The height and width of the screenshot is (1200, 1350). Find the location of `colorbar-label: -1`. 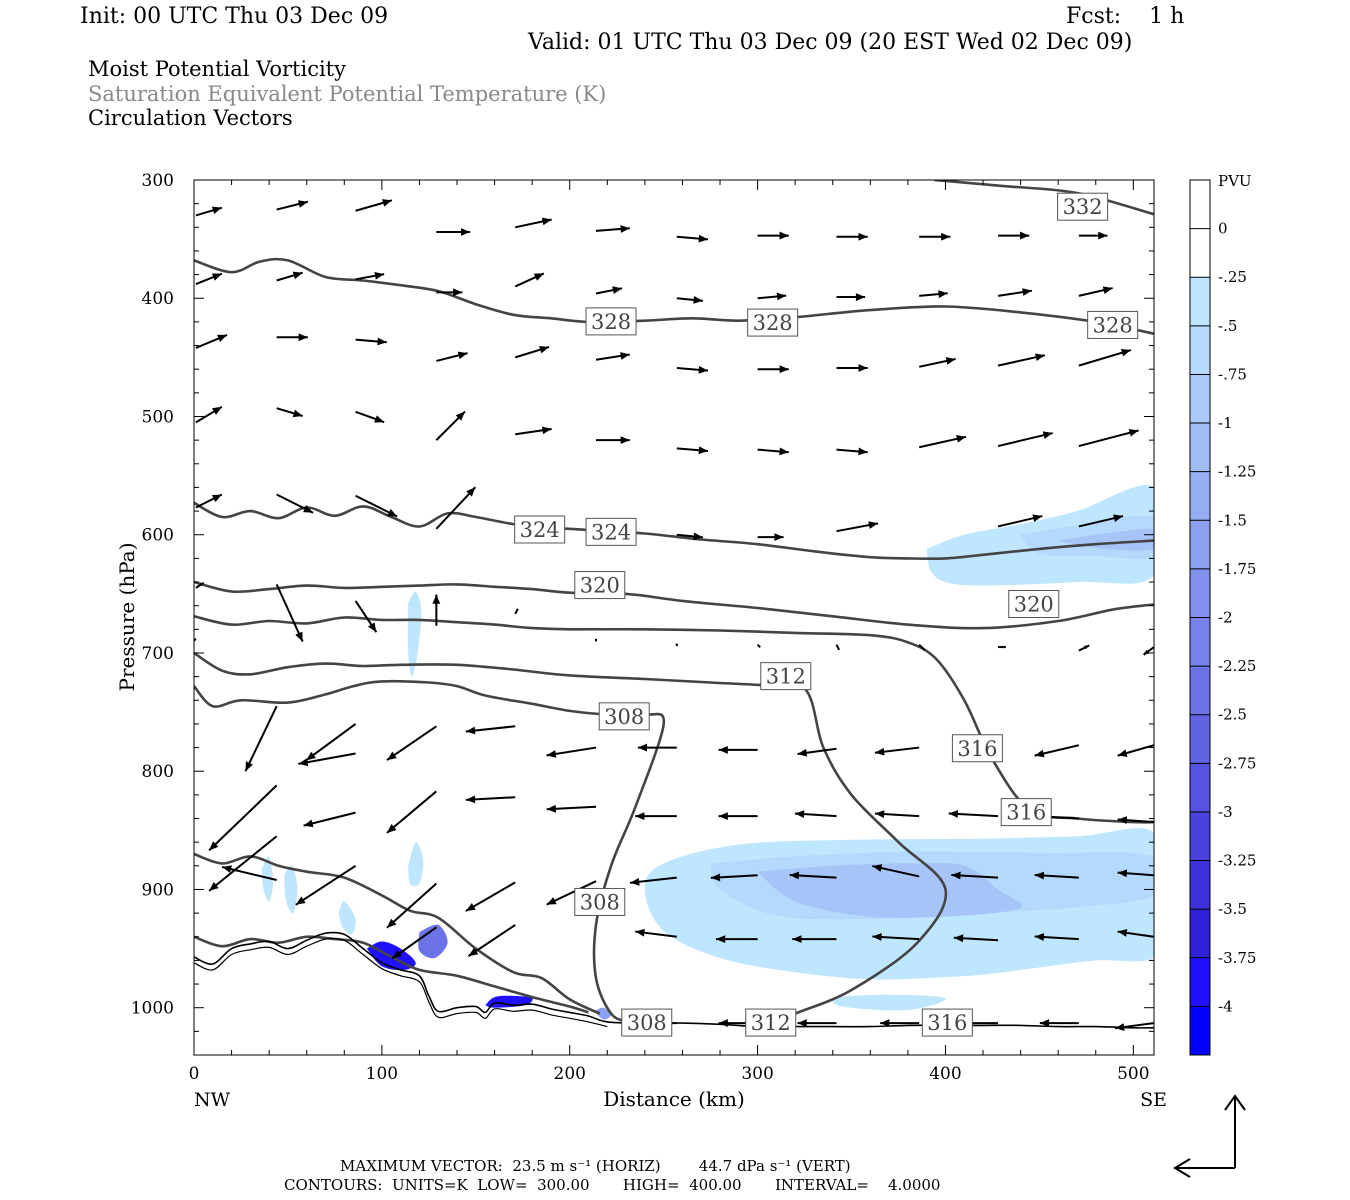

colorbar-label: -1 is located at coordinates (1225, 423).